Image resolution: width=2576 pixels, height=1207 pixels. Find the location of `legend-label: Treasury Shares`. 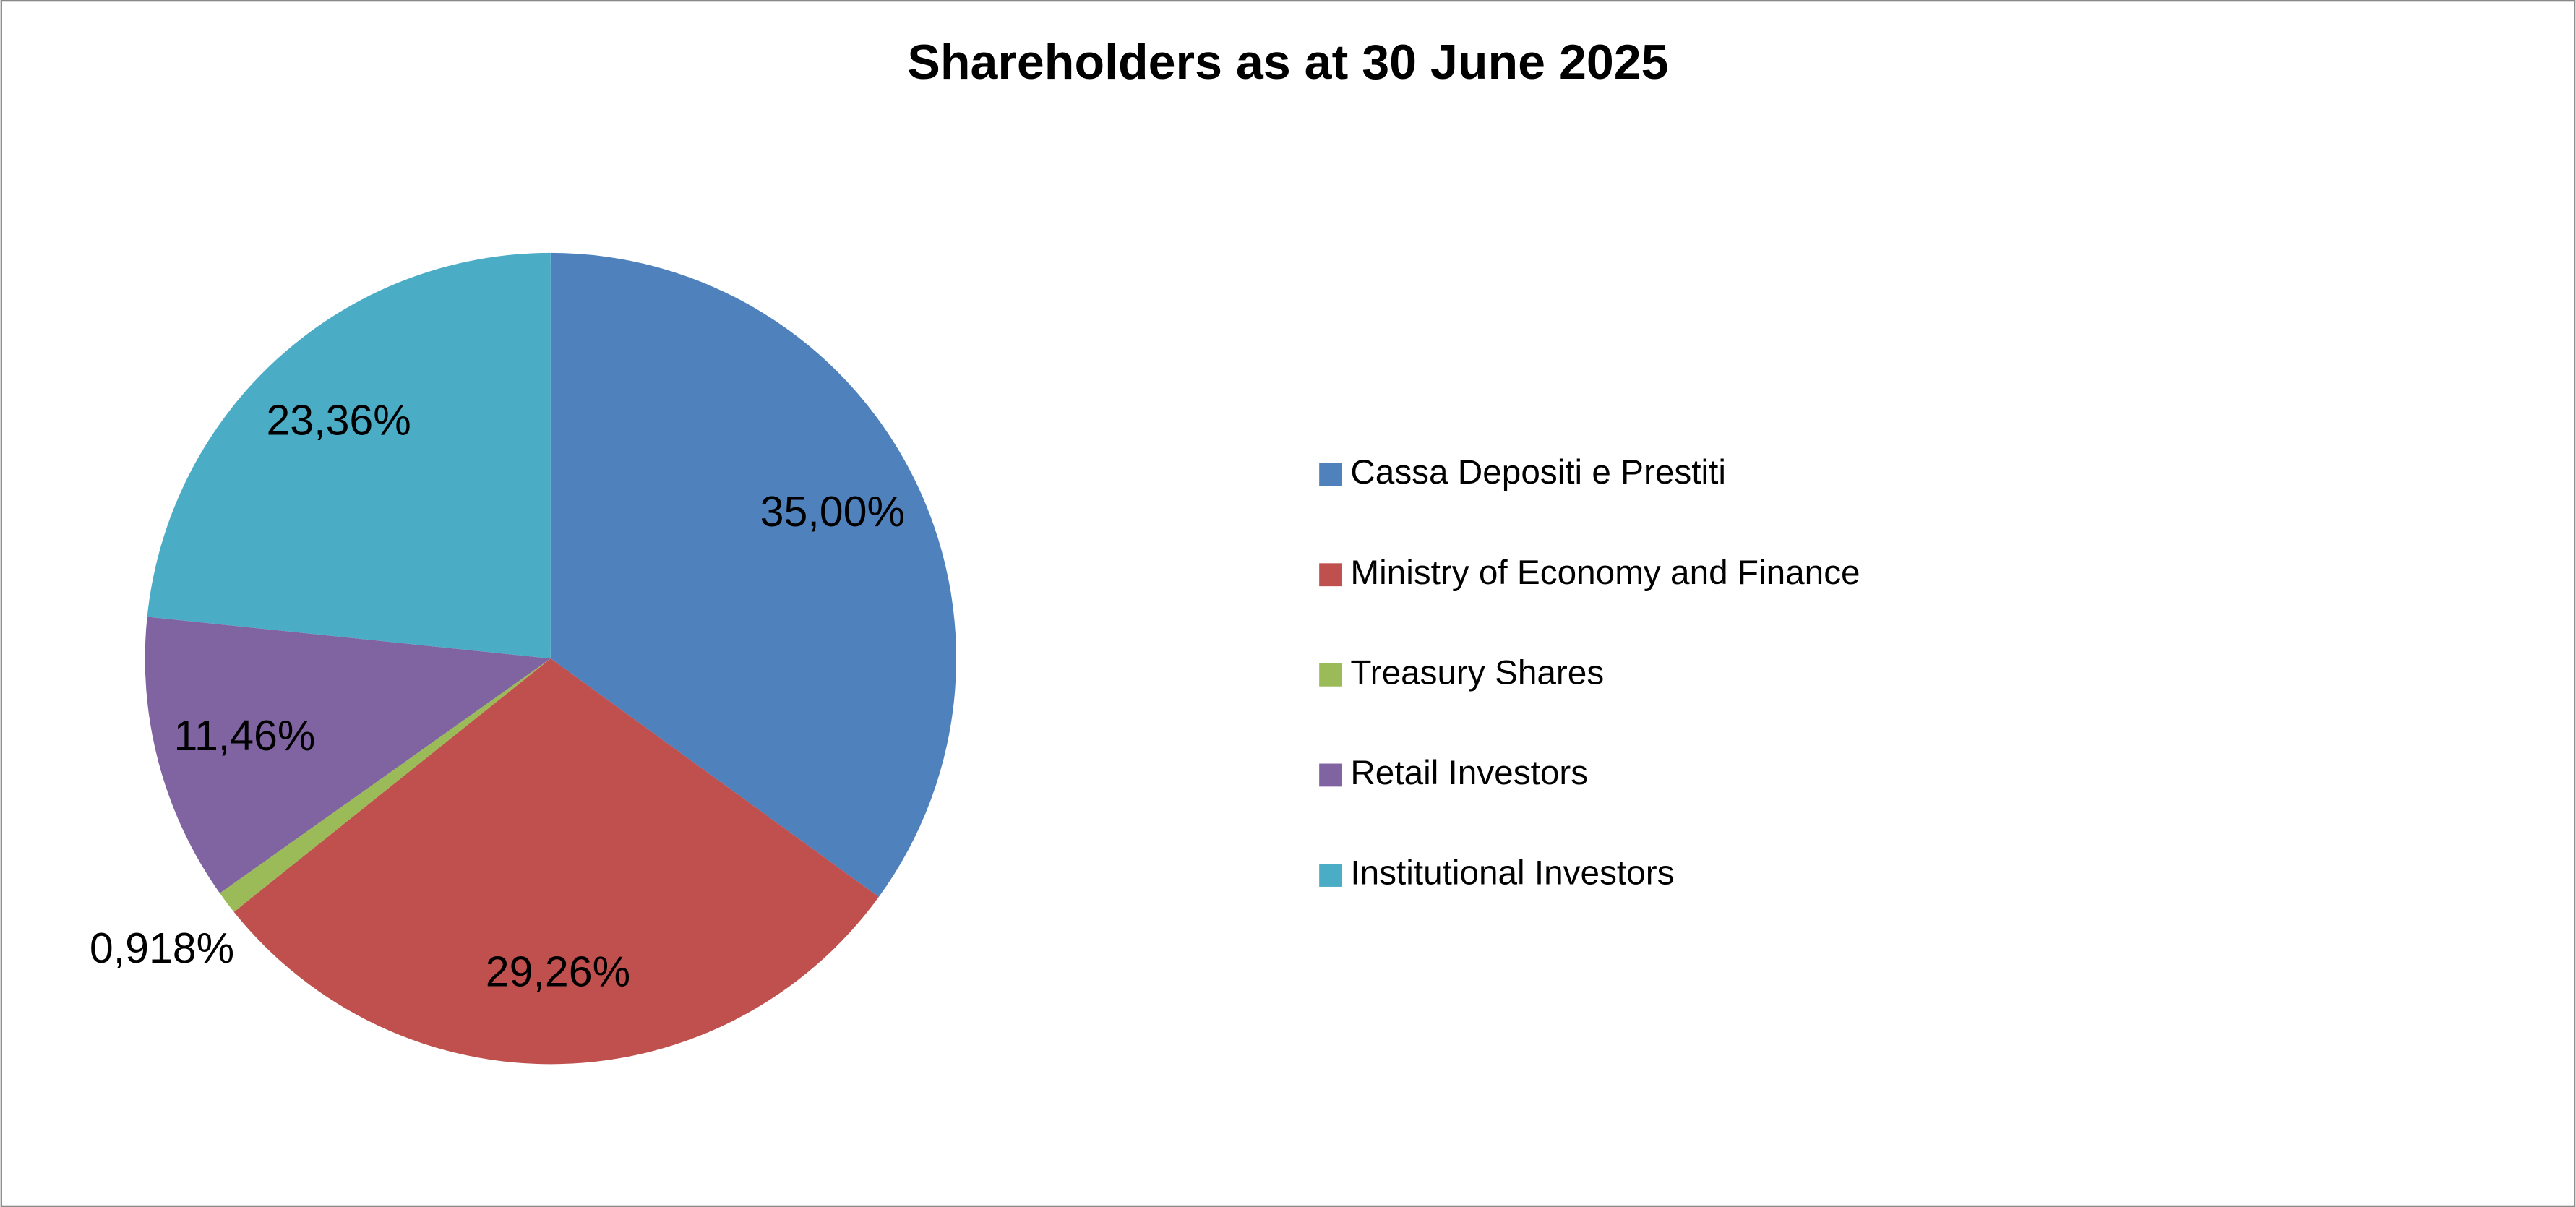

legend-label: Treasury Shares is located at coordinates (1477, 672).